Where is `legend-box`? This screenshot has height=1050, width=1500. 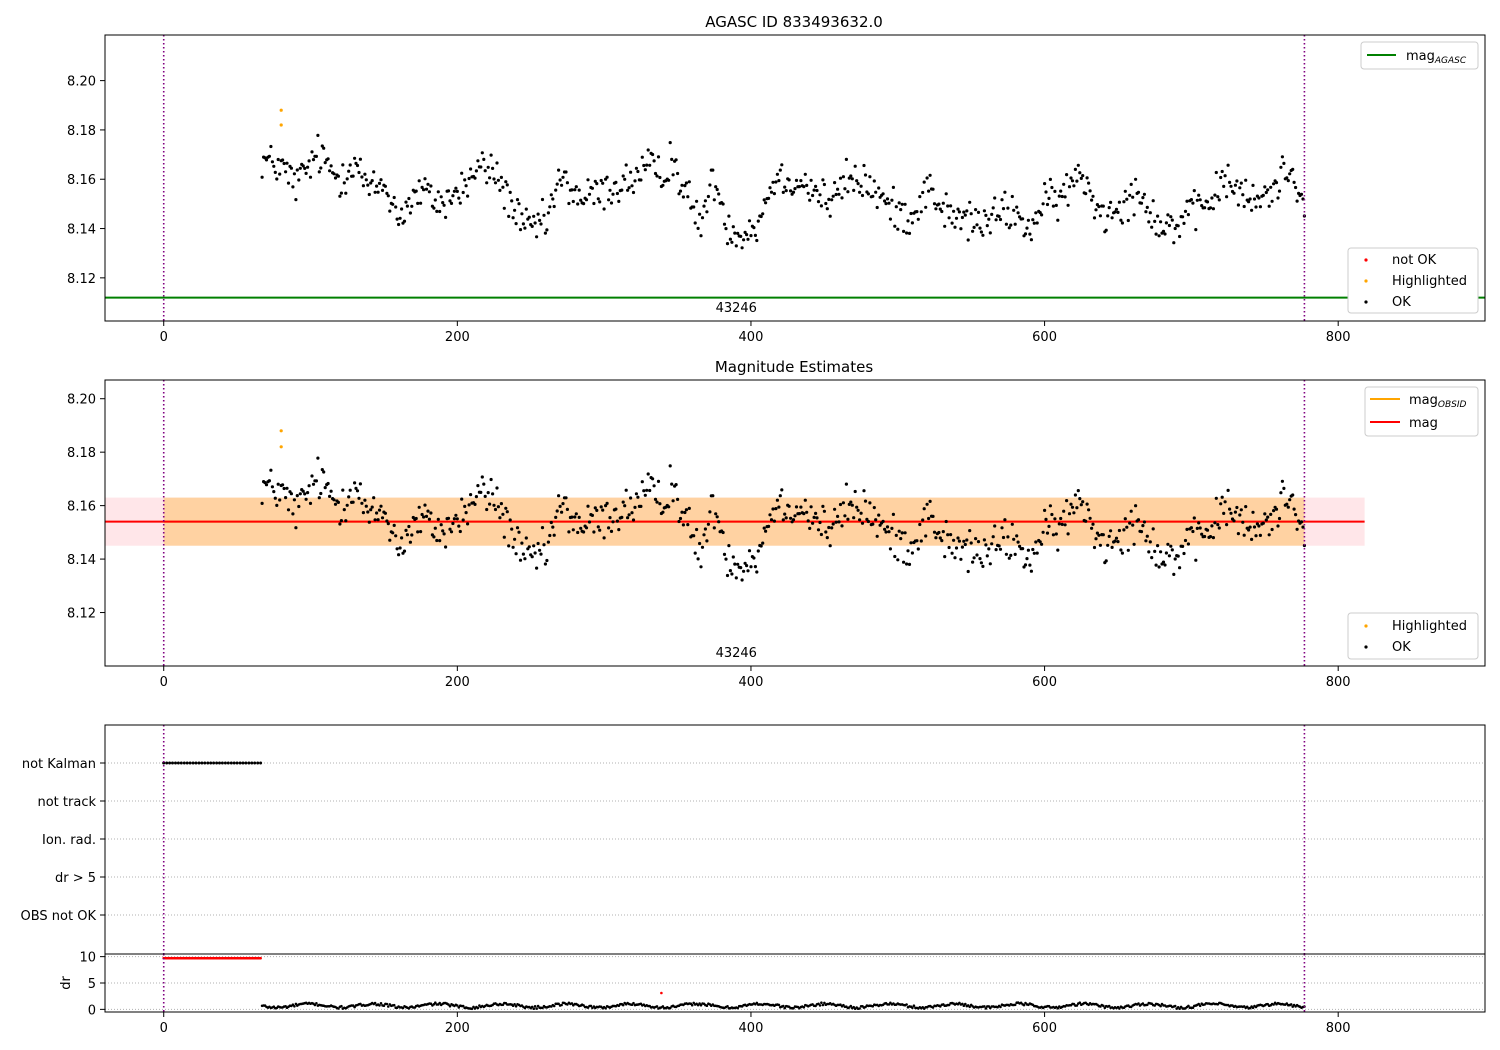
legend-box is located at coordinates (1419, 55).